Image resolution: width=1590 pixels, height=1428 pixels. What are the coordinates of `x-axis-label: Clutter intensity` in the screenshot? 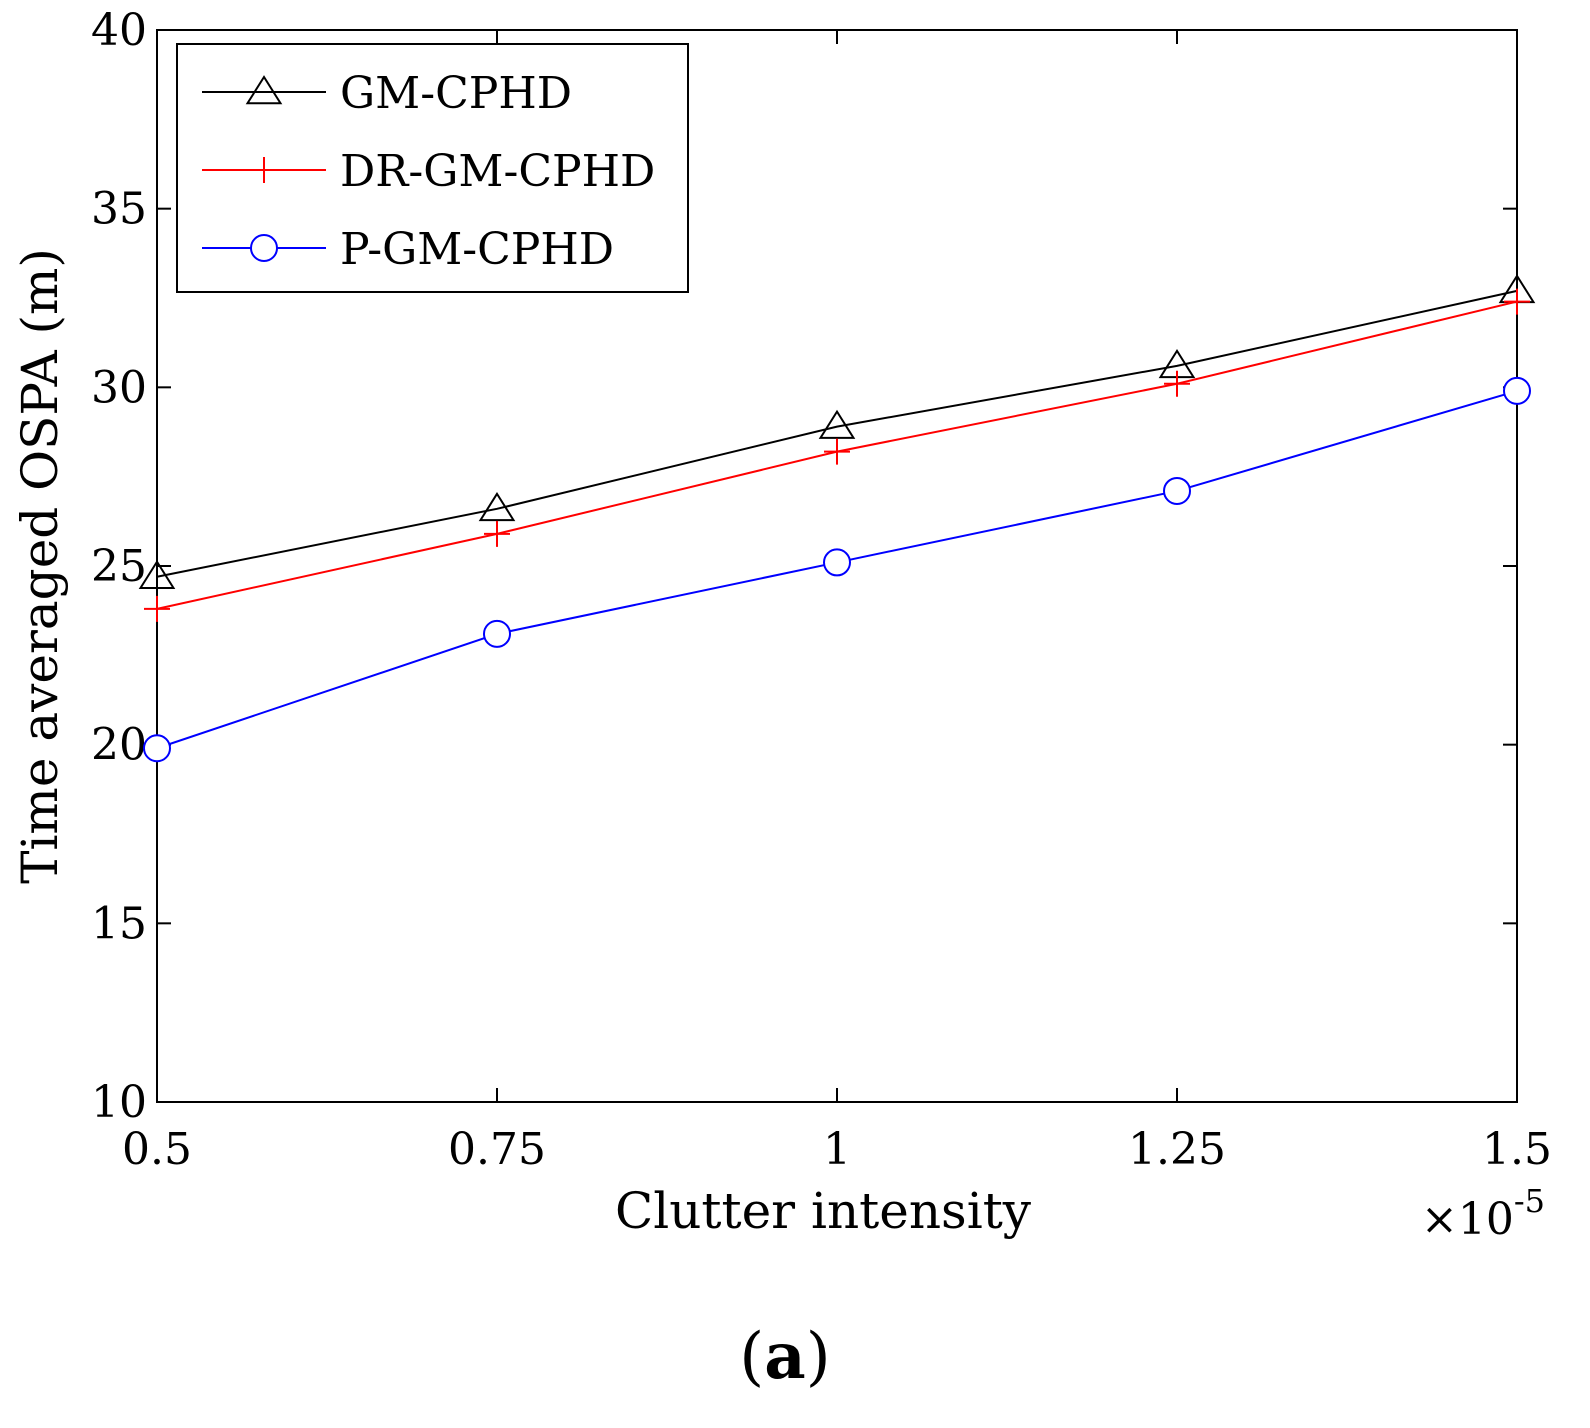 It's located at (823, 1211).